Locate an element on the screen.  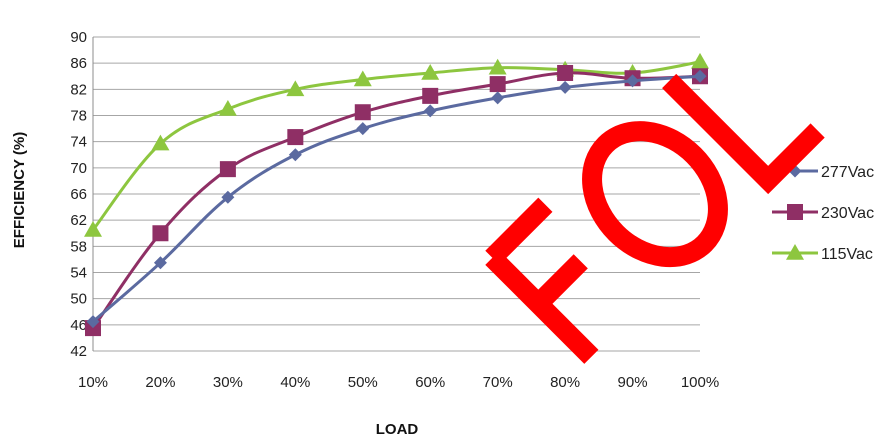
y-tick-label: 50 is located at coordinates (78, 299).